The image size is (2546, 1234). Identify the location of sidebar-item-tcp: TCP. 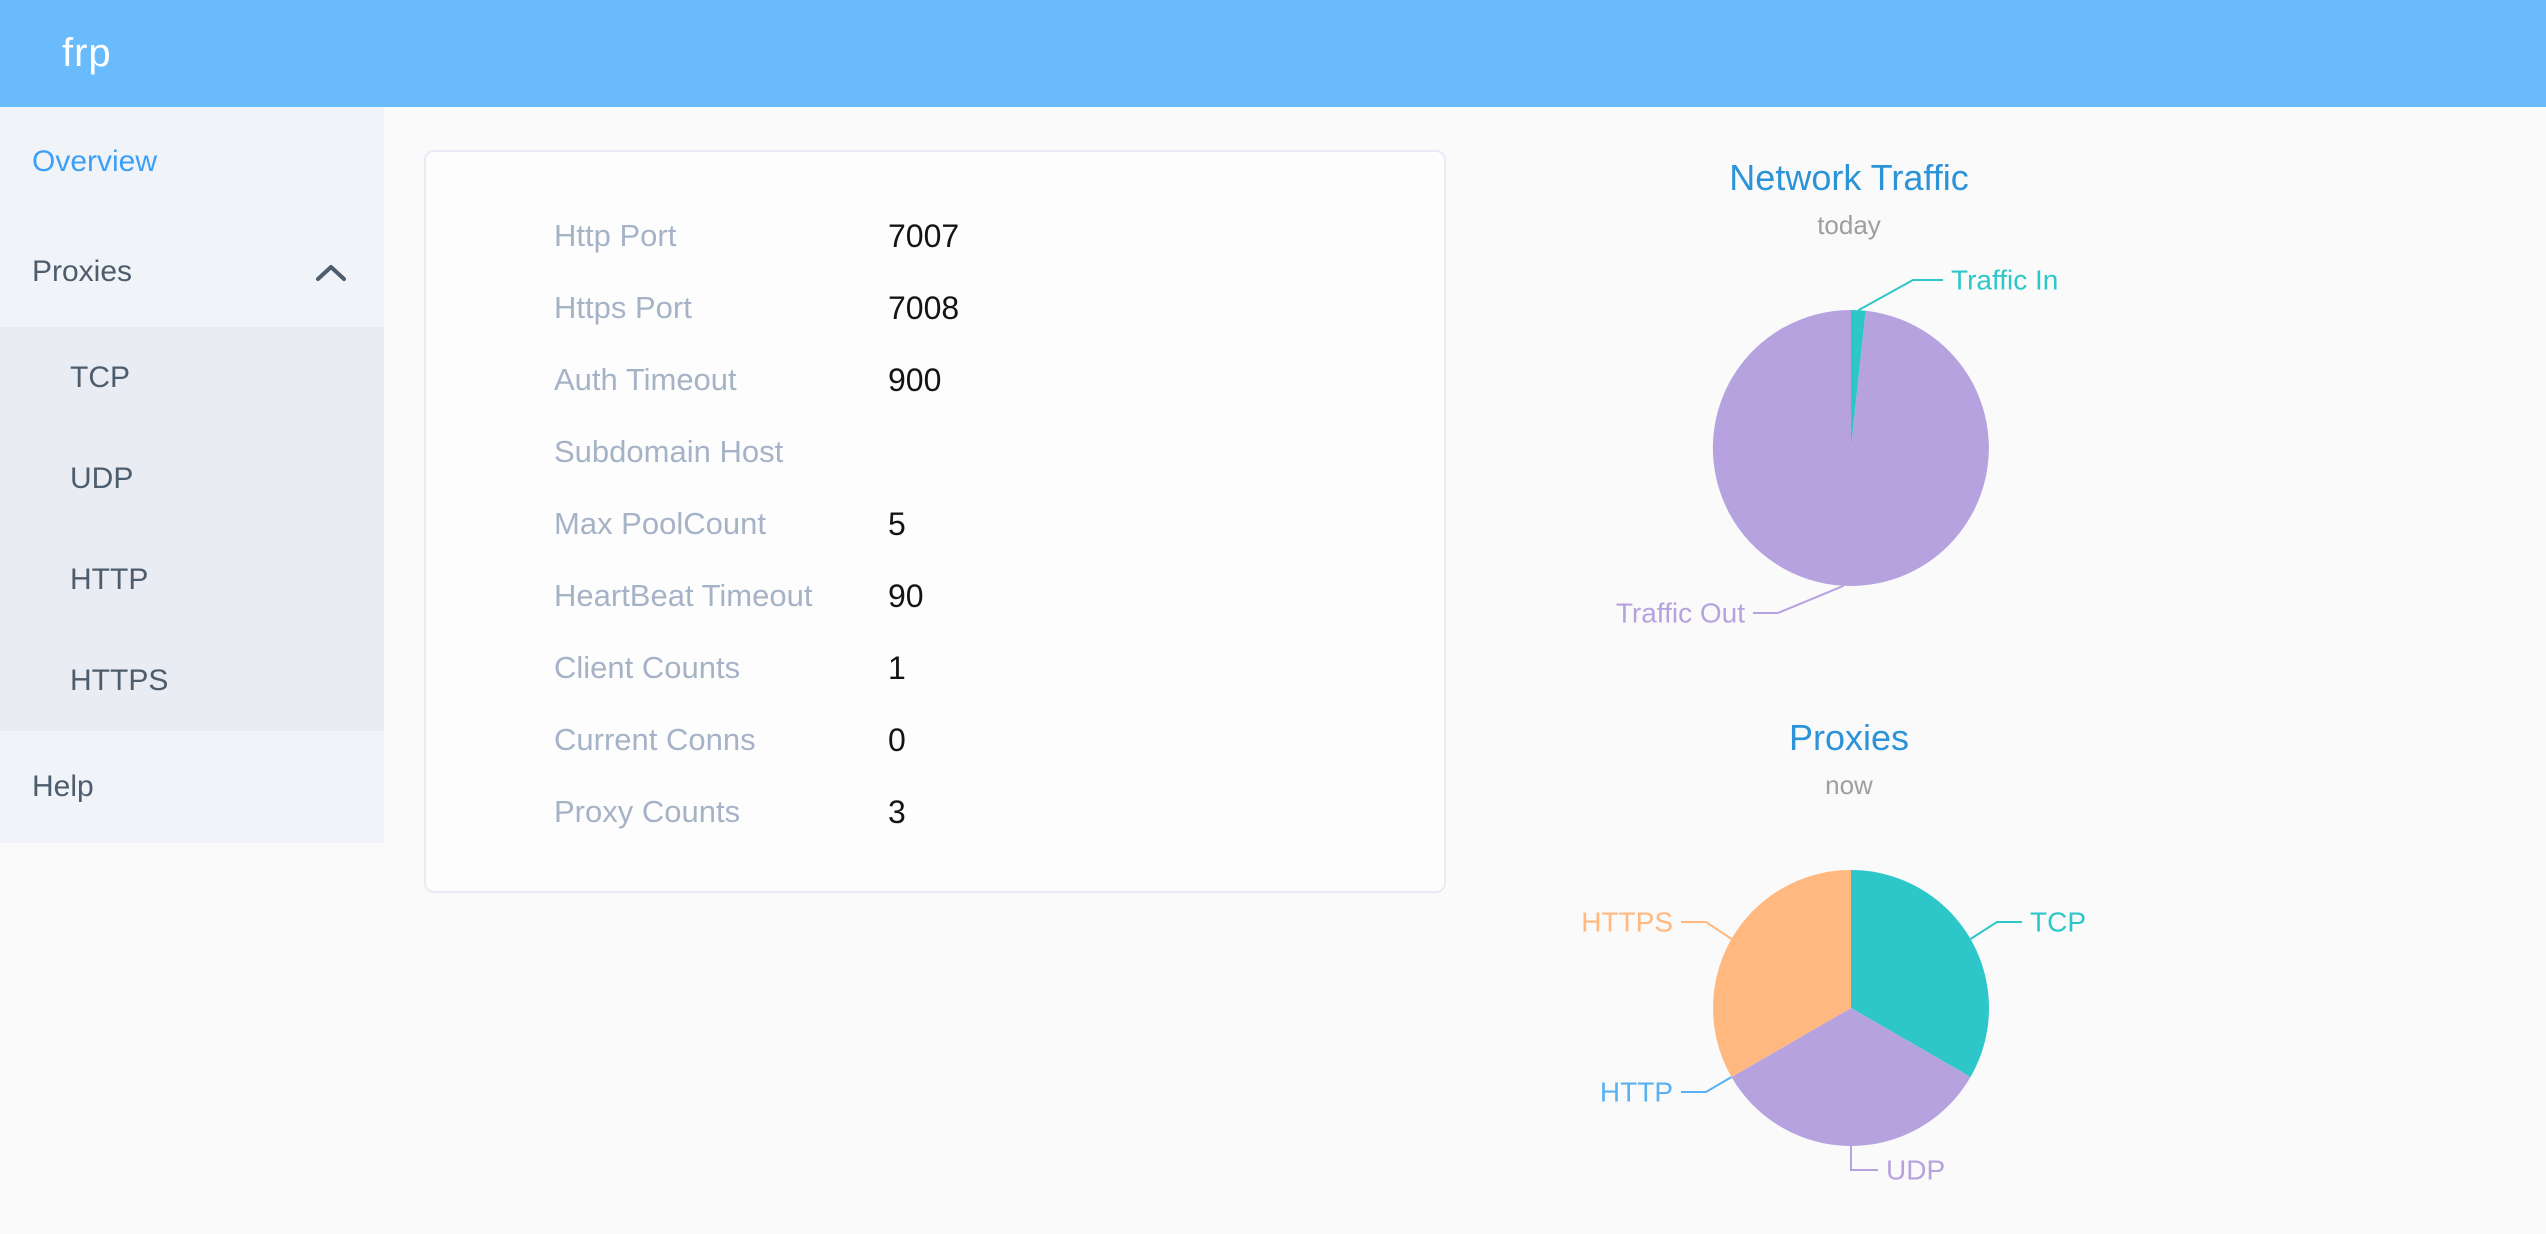
(192, 377).